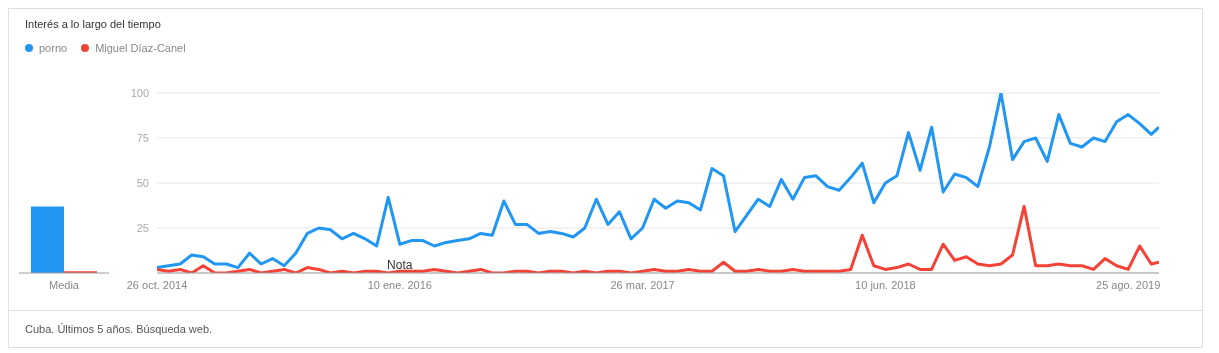 The height and width of the screenshot is (353, 1219). I want to click on y-tick-label: 50, so click(142, 182).